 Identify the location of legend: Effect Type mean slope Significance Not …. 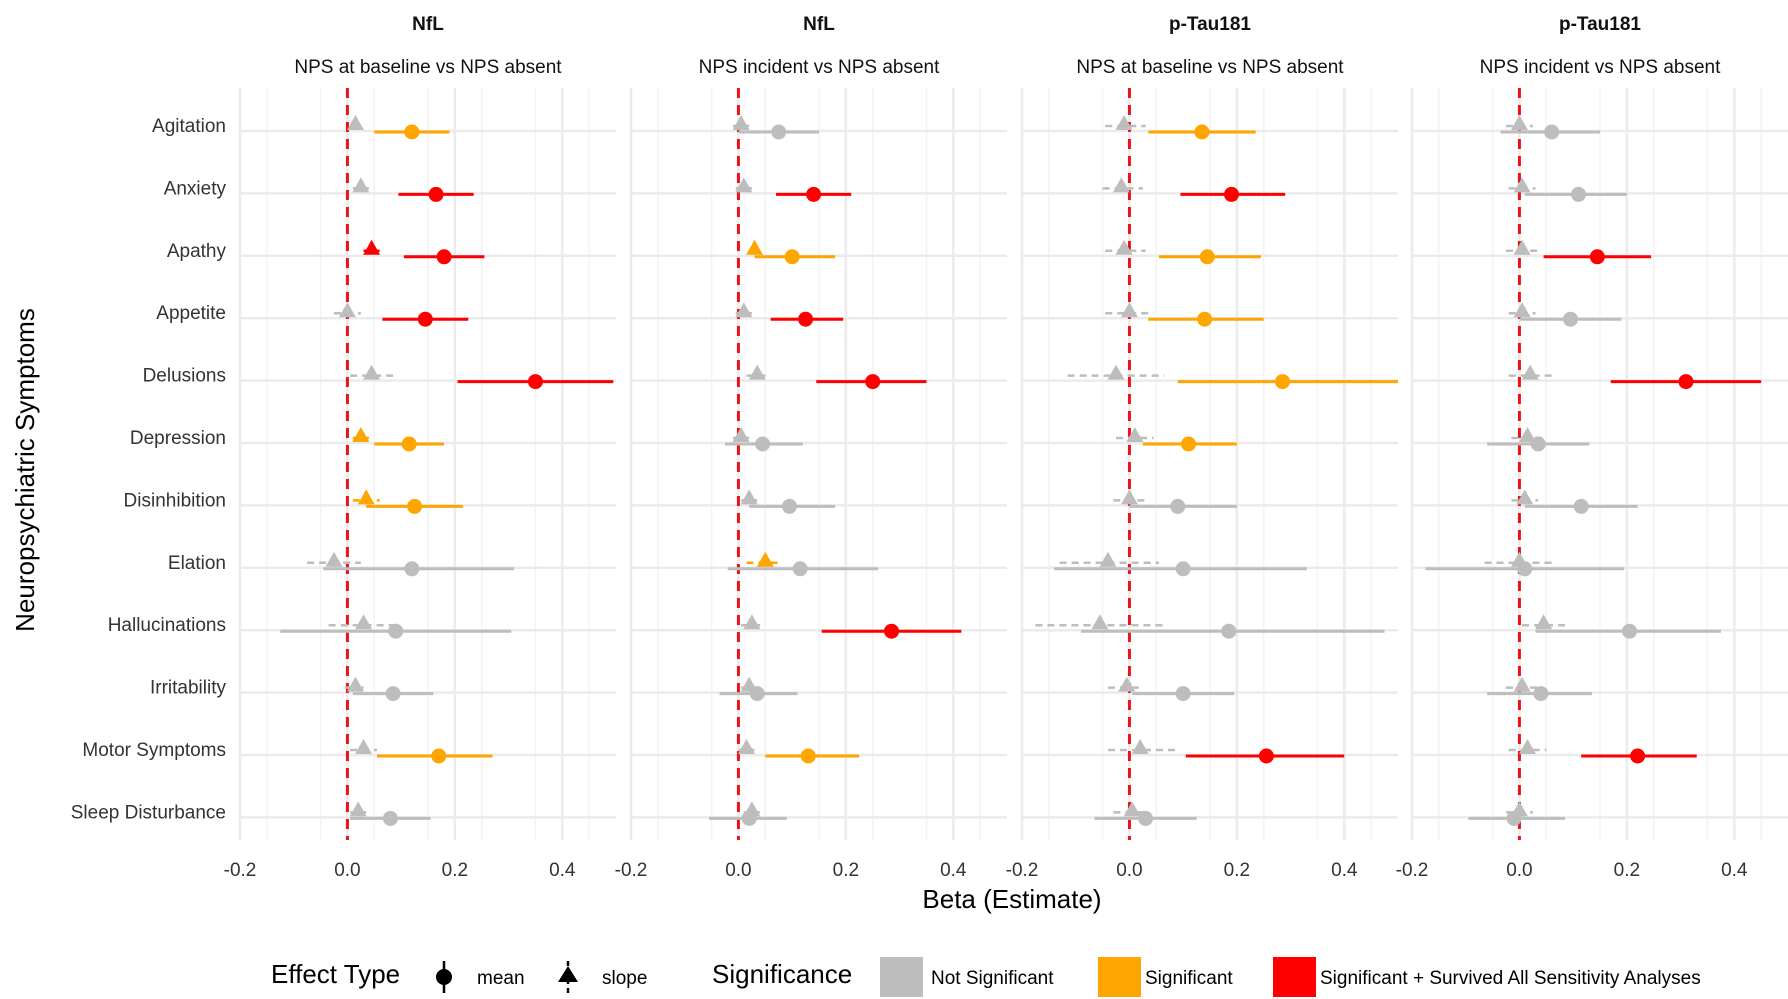
(986, 977).